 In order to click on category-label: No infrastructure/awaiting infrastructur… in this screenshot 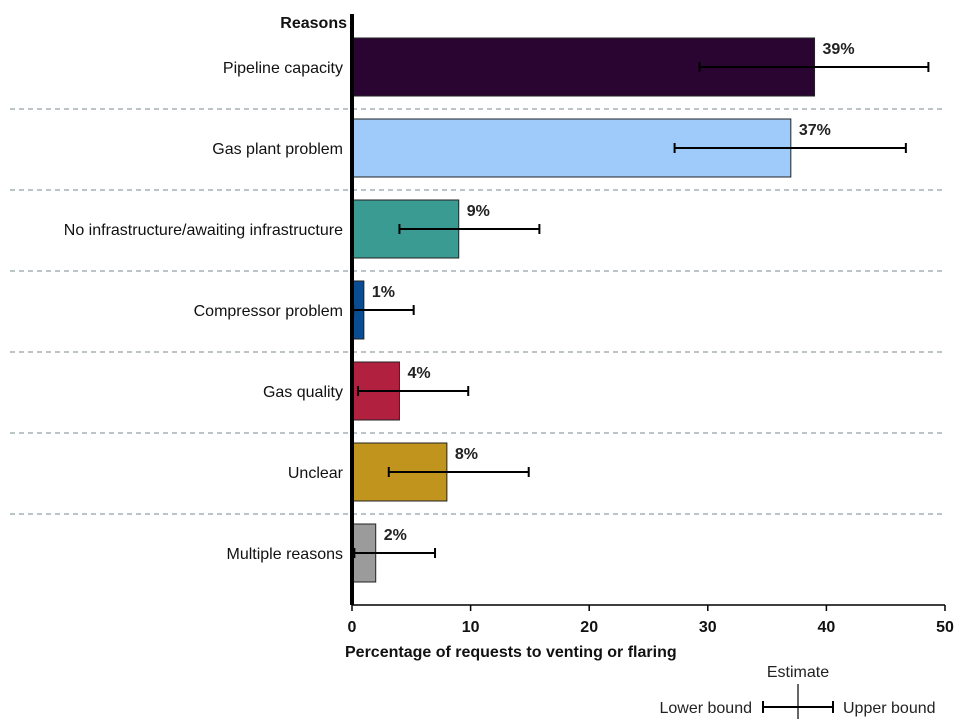, I will do `click(203, 230)`.